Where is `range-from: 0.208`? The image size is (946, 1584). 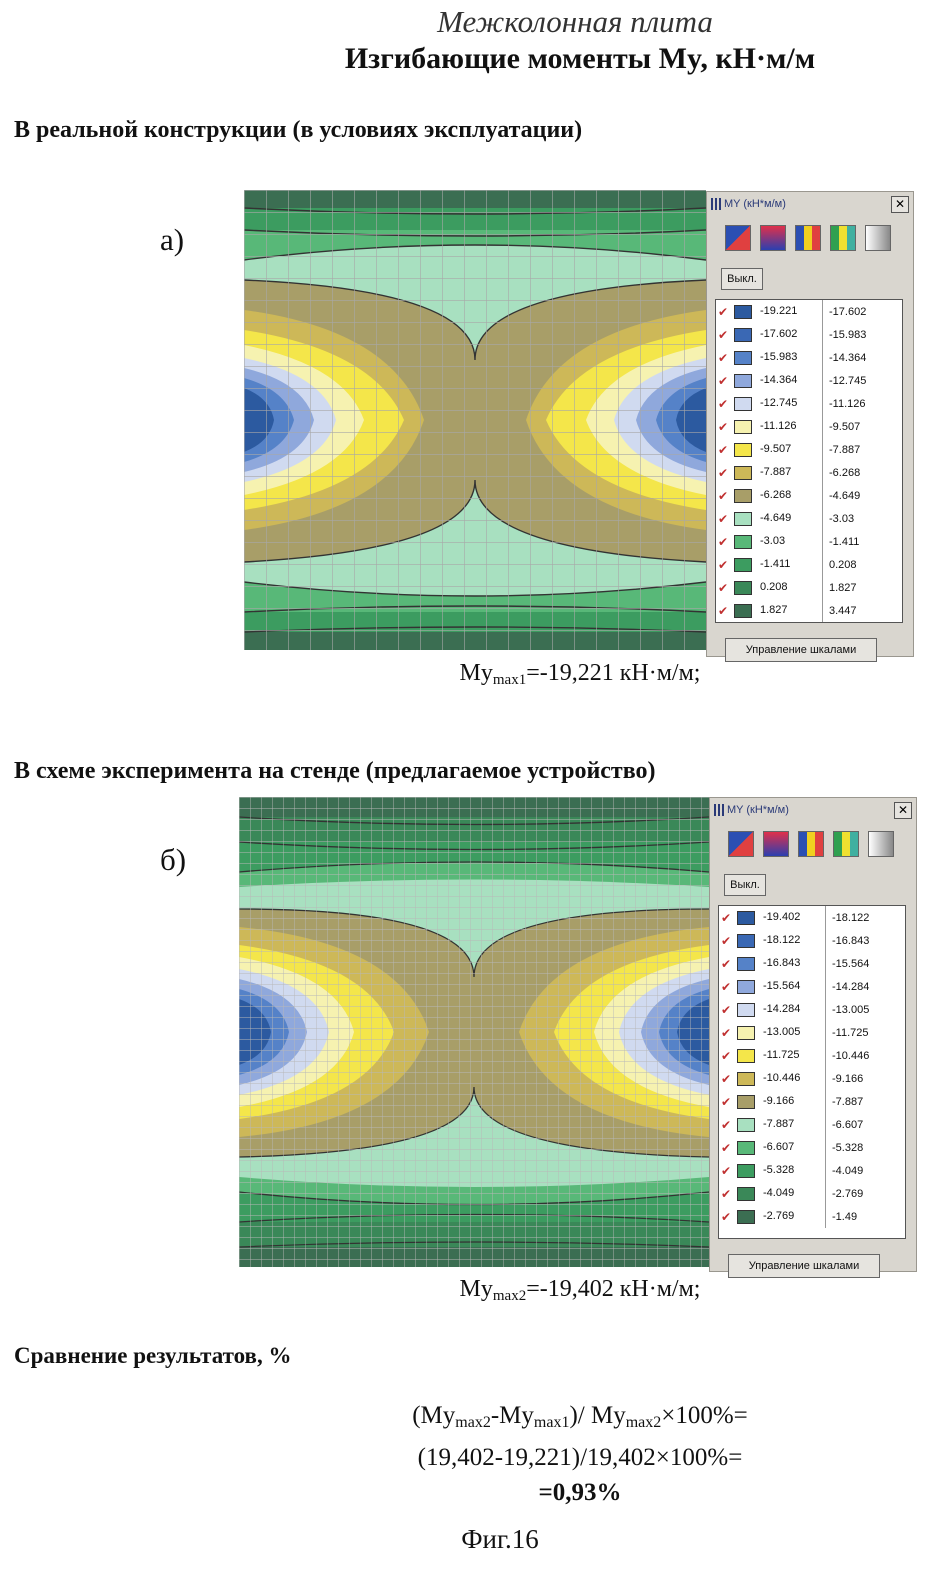 range-from: 0.208 is located at coordinates (791, 587).